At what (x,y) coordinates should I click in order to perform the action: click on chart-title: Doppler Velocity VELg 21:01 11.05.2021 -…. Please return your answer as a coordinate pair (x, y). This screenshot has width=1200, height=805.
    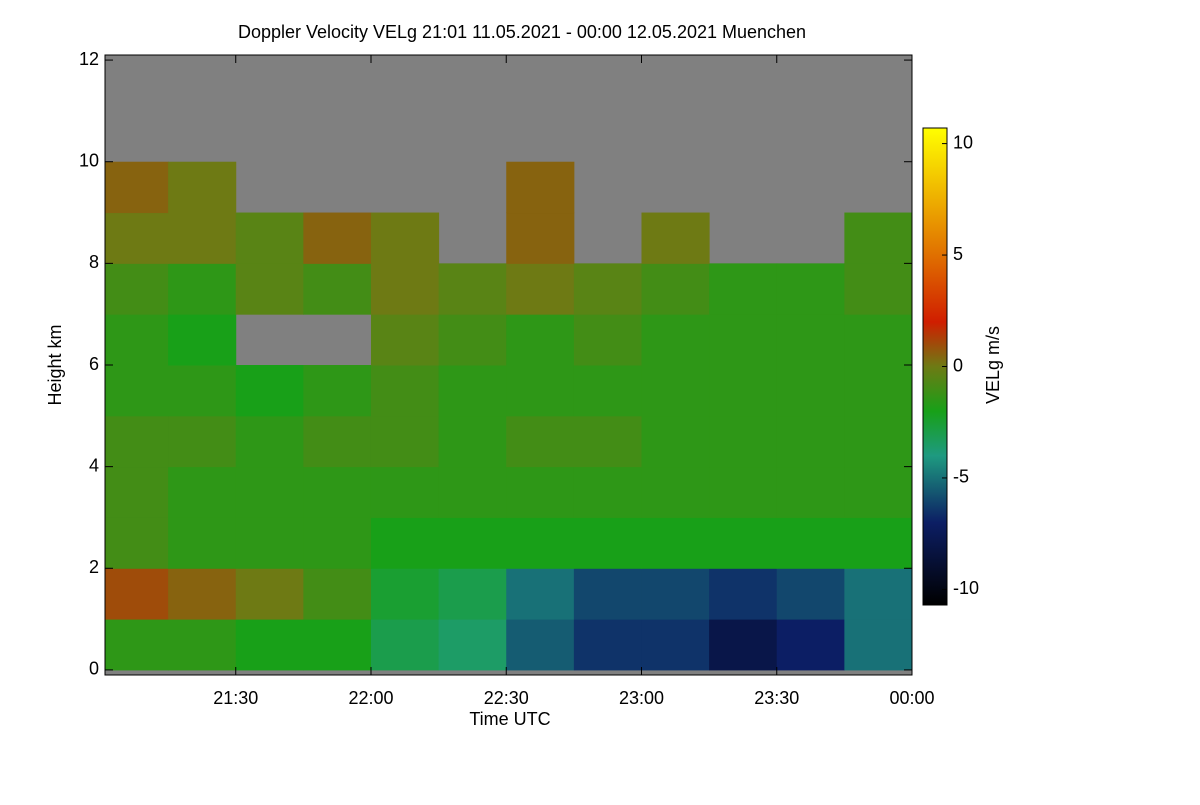
    Looking at the image, I should click on (522, 32).